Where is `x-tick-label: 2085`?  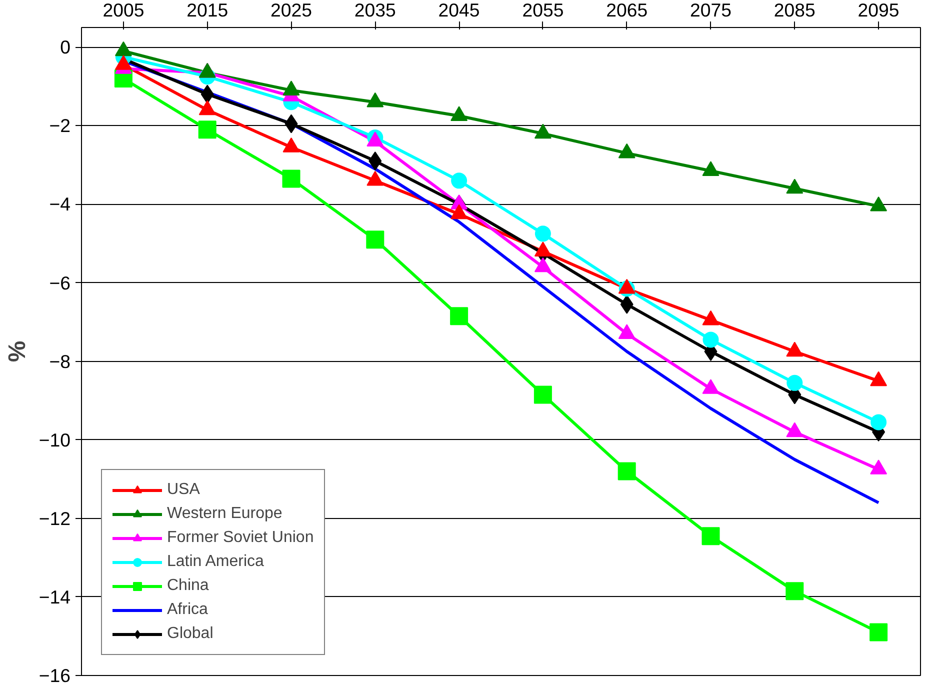 x-tick-label: 2085 is located at coordinates (795, 10).